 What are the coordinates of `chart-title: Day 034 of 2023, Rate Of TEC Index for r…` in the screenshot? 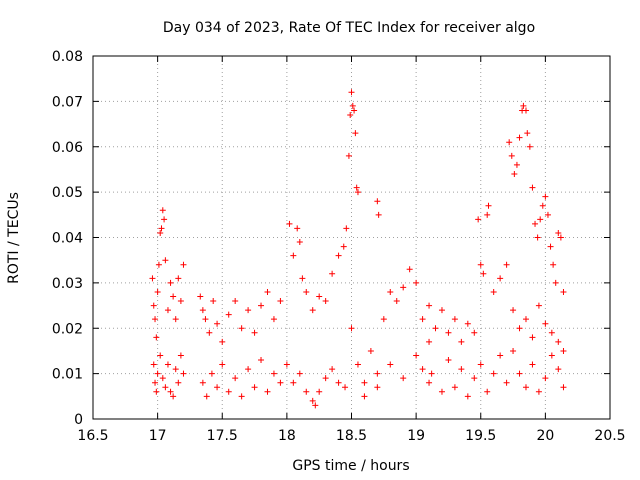 It's located at (349, 28).